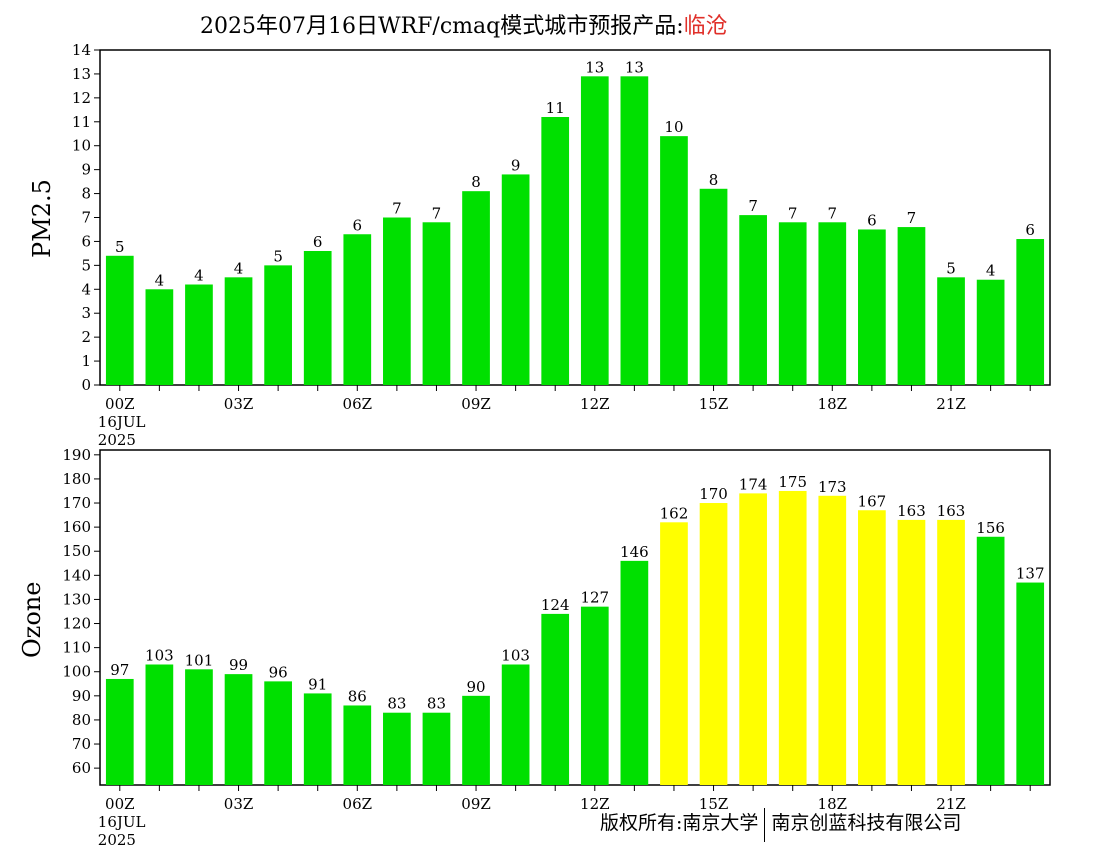 This screenshot has height=850, width=1100. I want to click on ozone-xtick-label: 03Z, so click(239, 804).